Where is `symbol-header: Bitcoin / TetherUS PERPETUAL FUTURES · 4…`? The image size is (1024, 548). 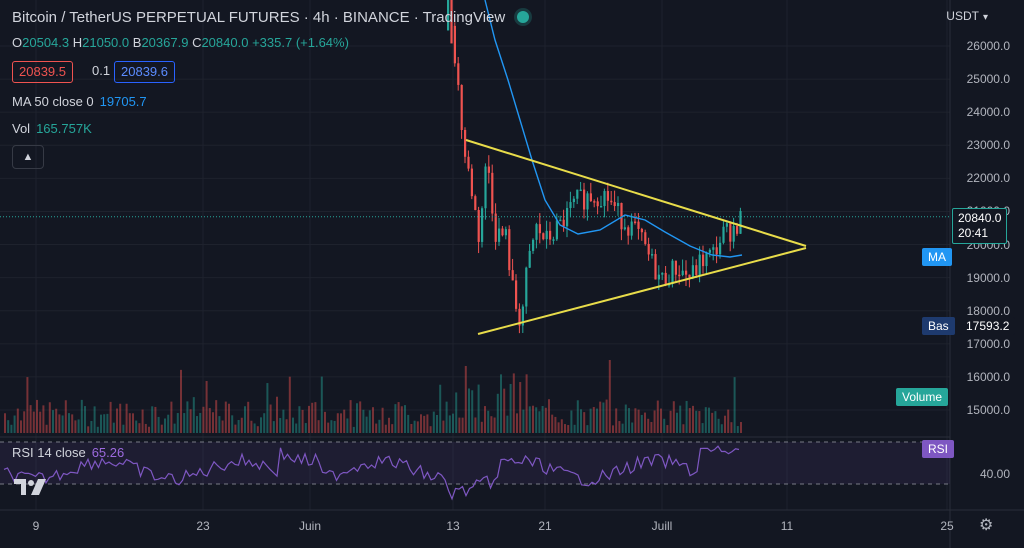
symbol-header: Bitcoin / TetherUS PERPETUAL FUTURES · 4… is located at coordinates (271, 17).